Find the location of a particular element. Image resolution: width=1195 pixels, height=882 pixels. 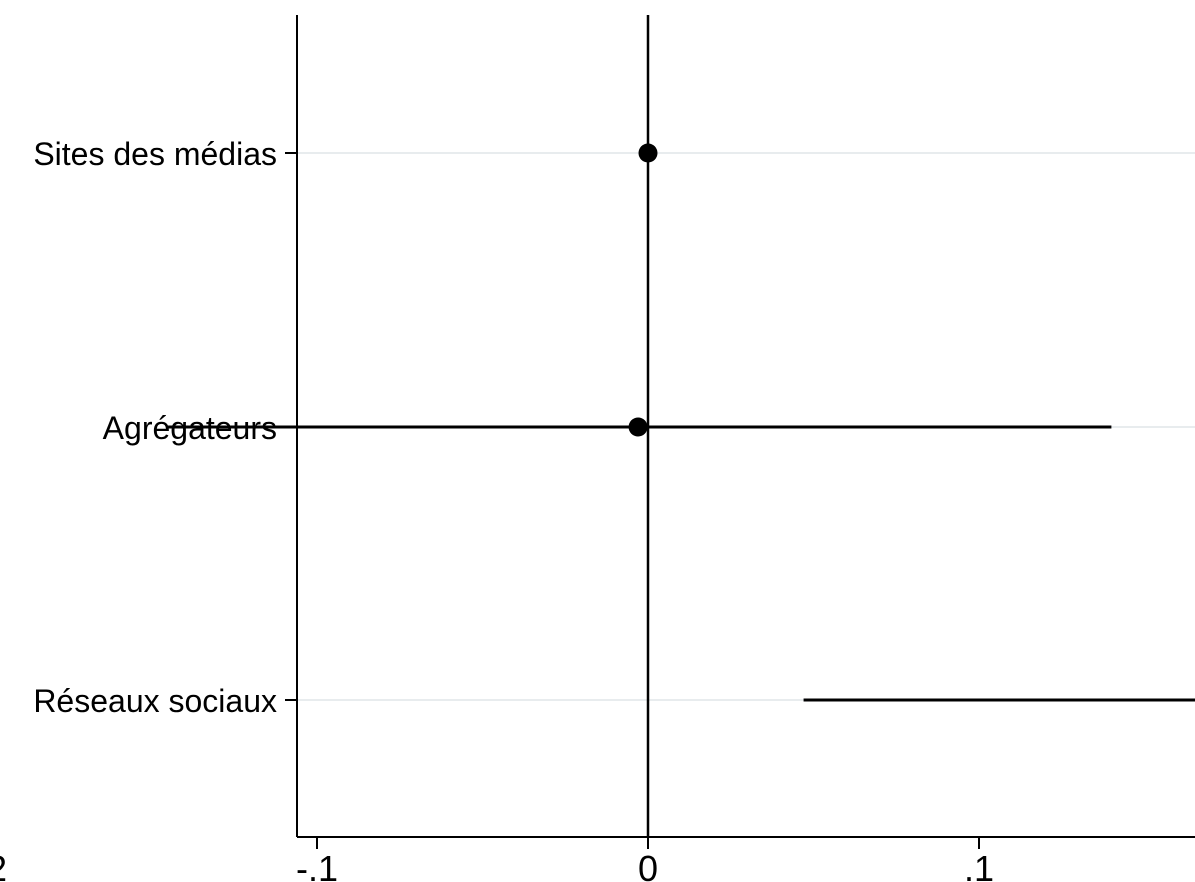

point-estimates is located at coordinates (643, 290).